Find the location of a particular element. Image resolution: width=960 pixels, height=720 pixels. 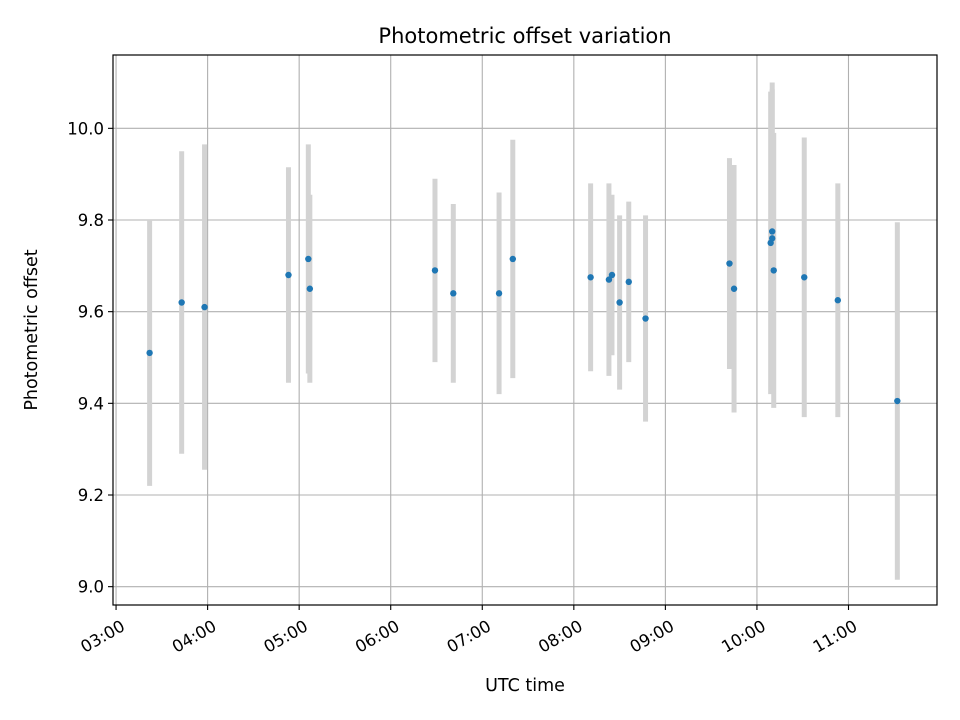

y-tick-label: 9.8 is located at coordinates (91, 220).